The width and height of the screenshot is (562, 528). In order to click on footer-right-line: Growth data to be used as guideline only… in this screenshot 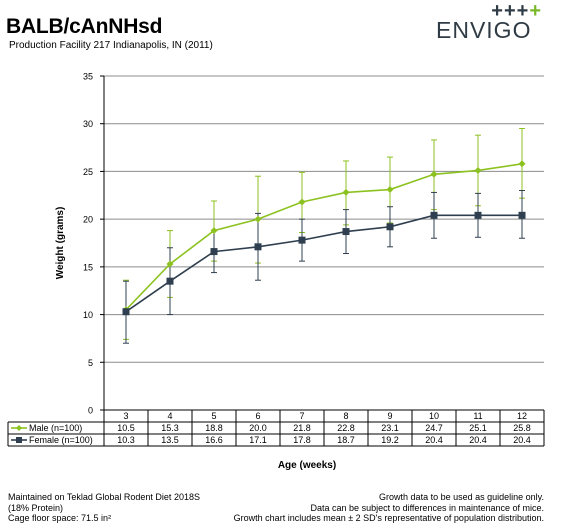, I will do `click(461, 497)`.